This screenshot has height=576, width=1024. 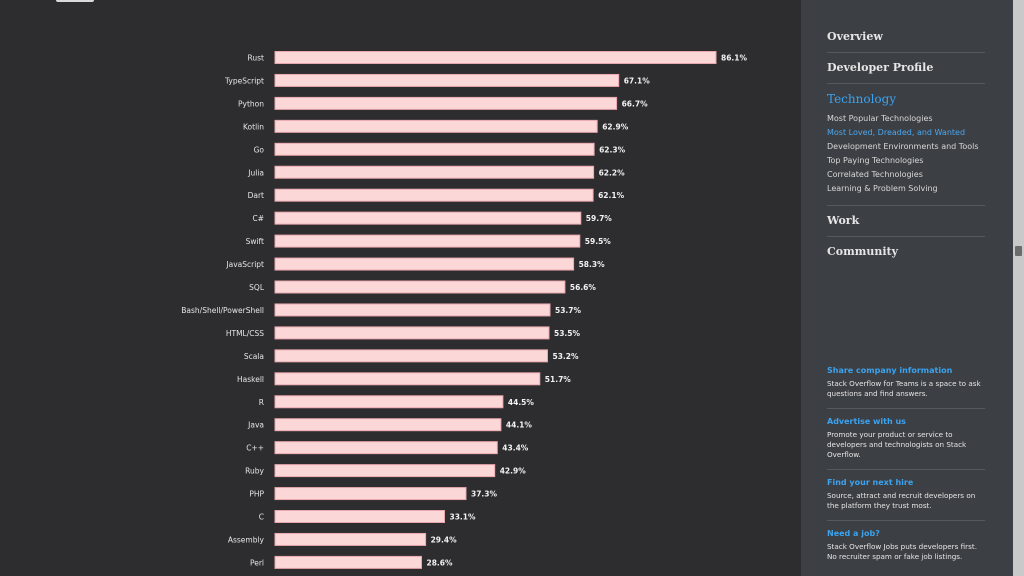 What do you see at coordinates (567, 333) in the screenshot?
I see `value-label: 53.5%` at bounding box center [567, 333].